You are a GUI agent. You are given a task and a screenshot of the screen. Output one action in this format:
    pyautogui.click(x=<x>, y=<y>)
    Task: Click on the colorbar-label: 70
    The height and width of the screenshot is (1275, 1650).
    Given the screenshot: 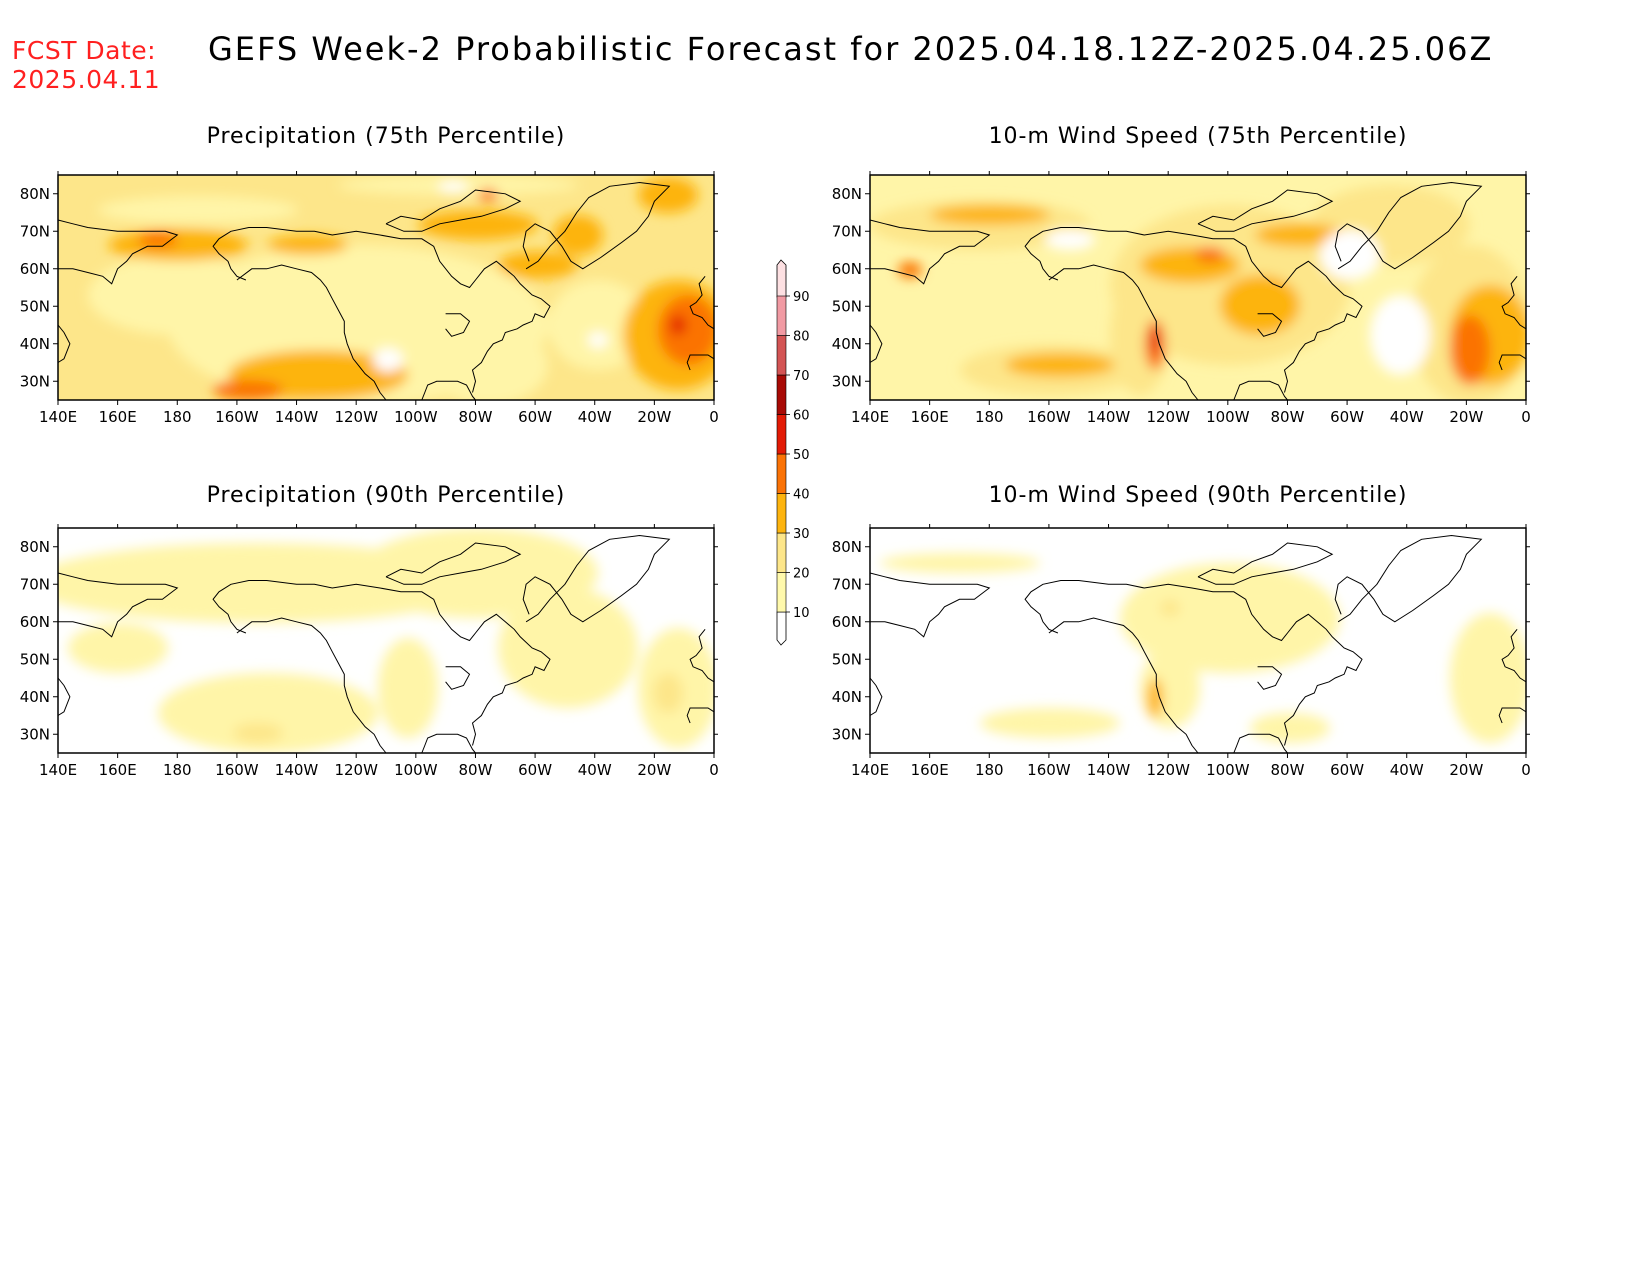 What is the action you would take?
    pyautogui.click(x=801, y=376)
    